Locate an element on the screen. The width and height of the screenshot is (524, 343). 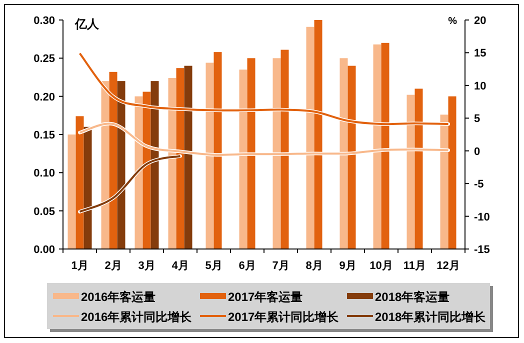
x-tick-label: 3月 is located at coordinates (147, 266).